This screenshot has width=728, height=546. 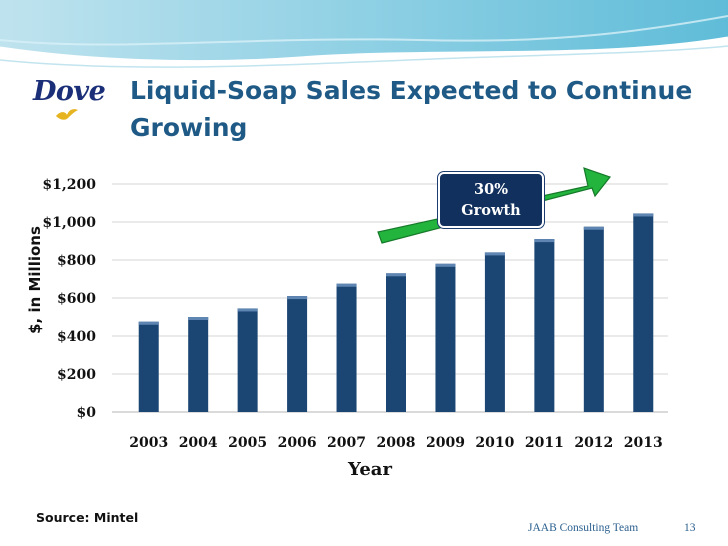 I want to click on y-tick-label: $1,200, so click(x=69, y=185).